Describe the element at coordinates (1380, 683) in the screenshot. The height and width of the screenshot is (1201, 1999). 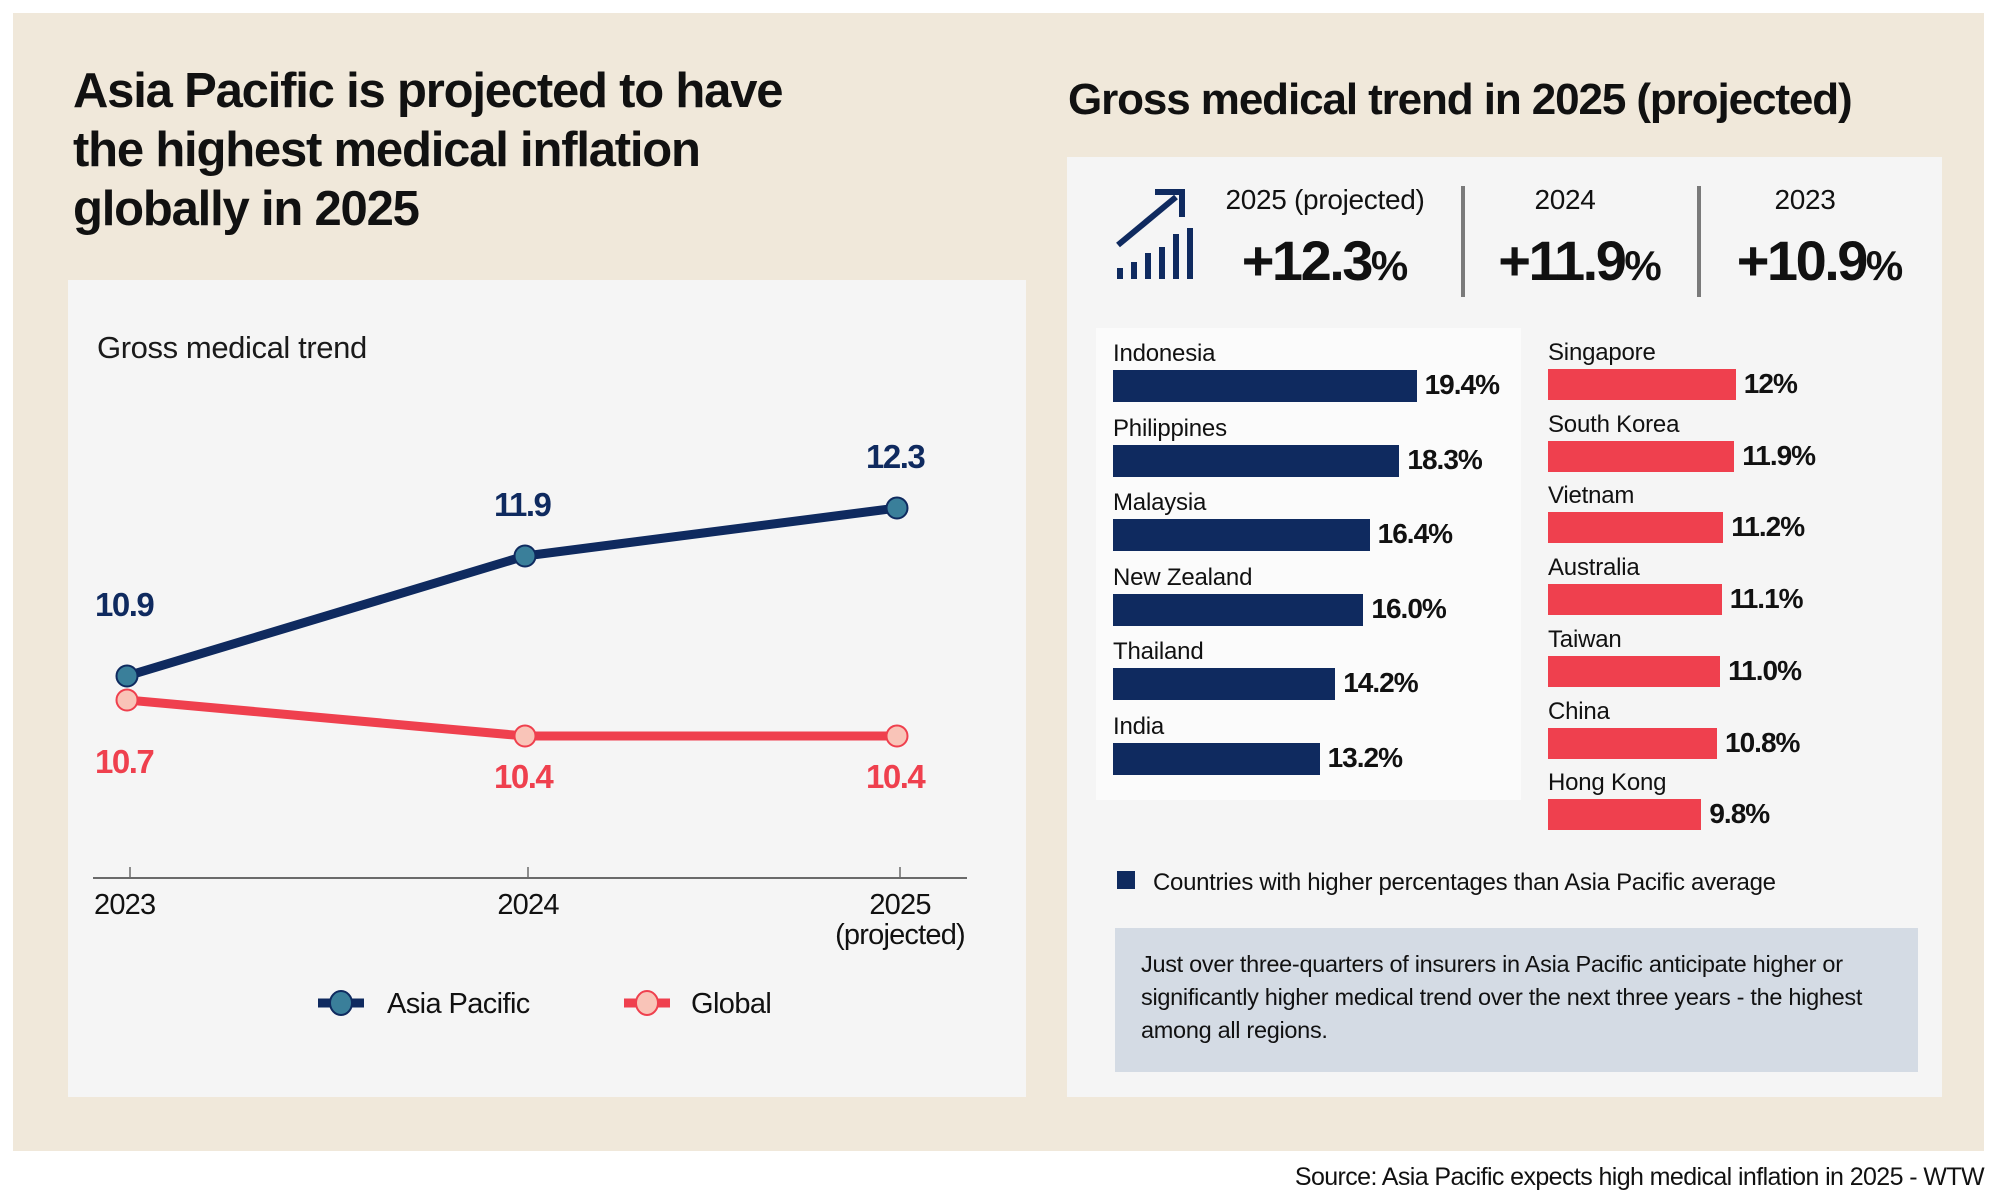
I see `bar-value-label: 14.2%` at that location.